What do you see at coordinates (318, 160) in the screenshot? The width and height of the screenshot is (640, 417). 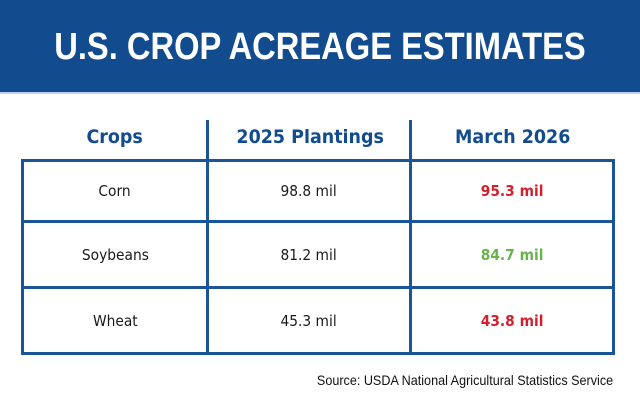 I see `table-top-border` at bounding box center [318, 160].